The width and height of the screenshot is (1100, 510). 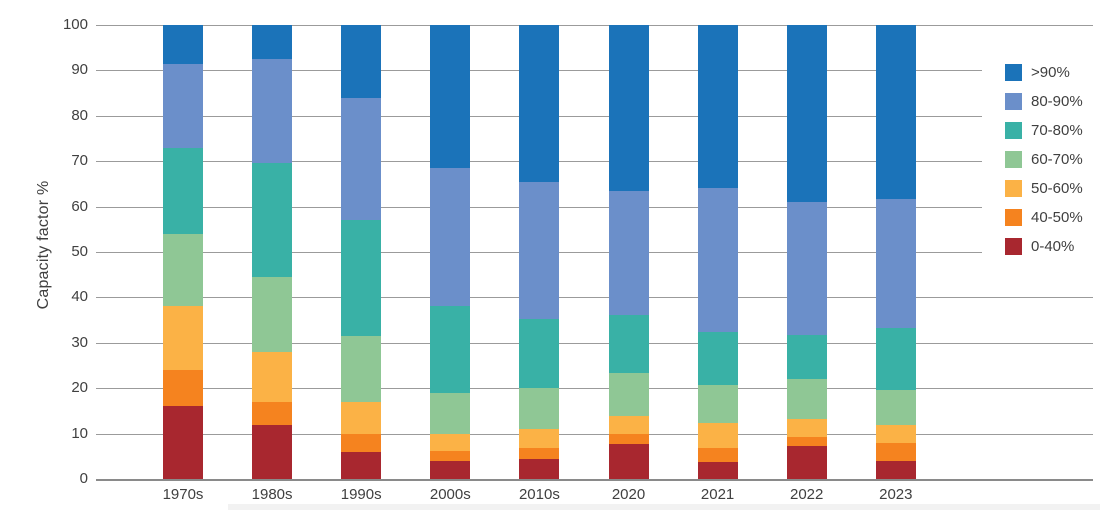 I want to click on legend-swatch-0-40%, so click(x=1013, y=246).